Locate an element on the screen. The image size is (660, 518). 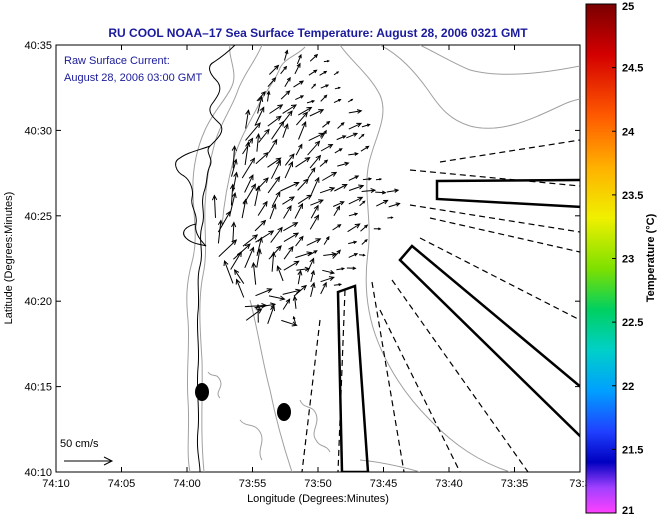
x-tick-label: 73:3 is located at coordinates (579, 484).